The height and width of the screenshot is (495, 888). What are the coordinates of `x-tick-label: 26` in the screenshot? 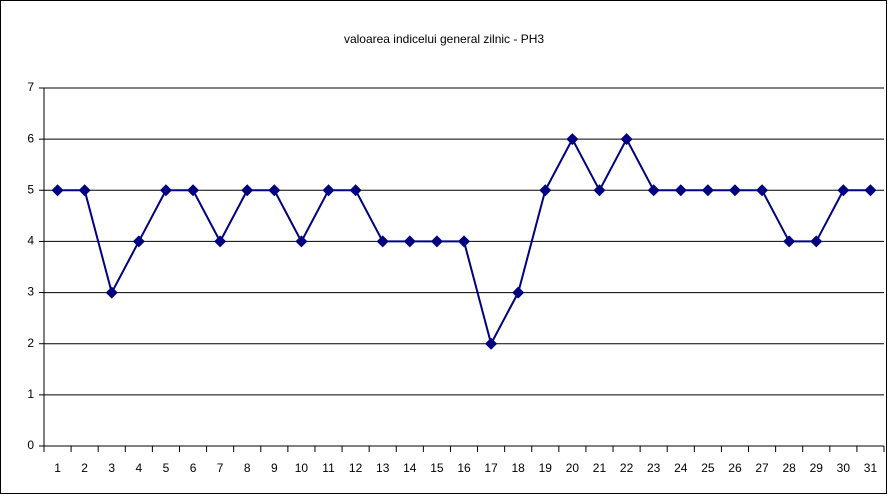 It's located at (735, 468).